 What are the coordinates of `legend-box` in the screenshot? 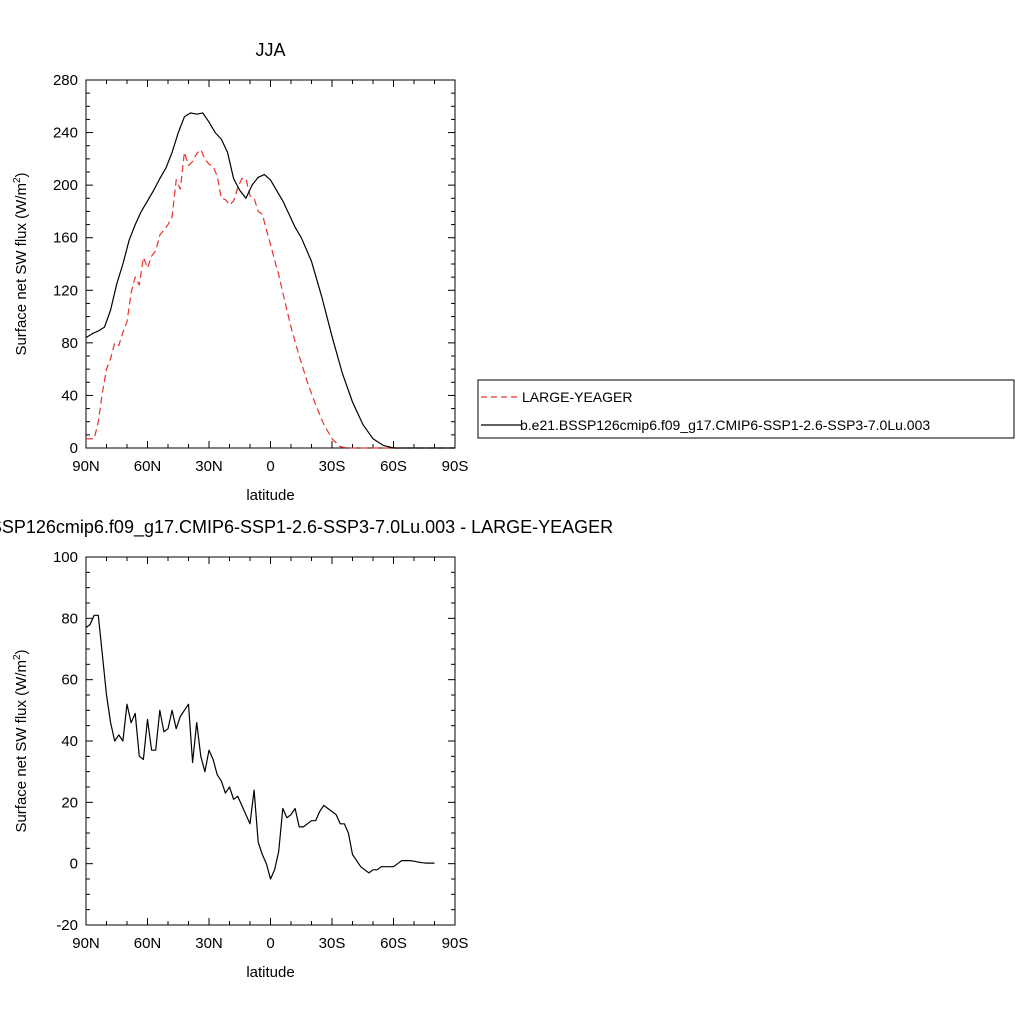 It's located at (746, 409).